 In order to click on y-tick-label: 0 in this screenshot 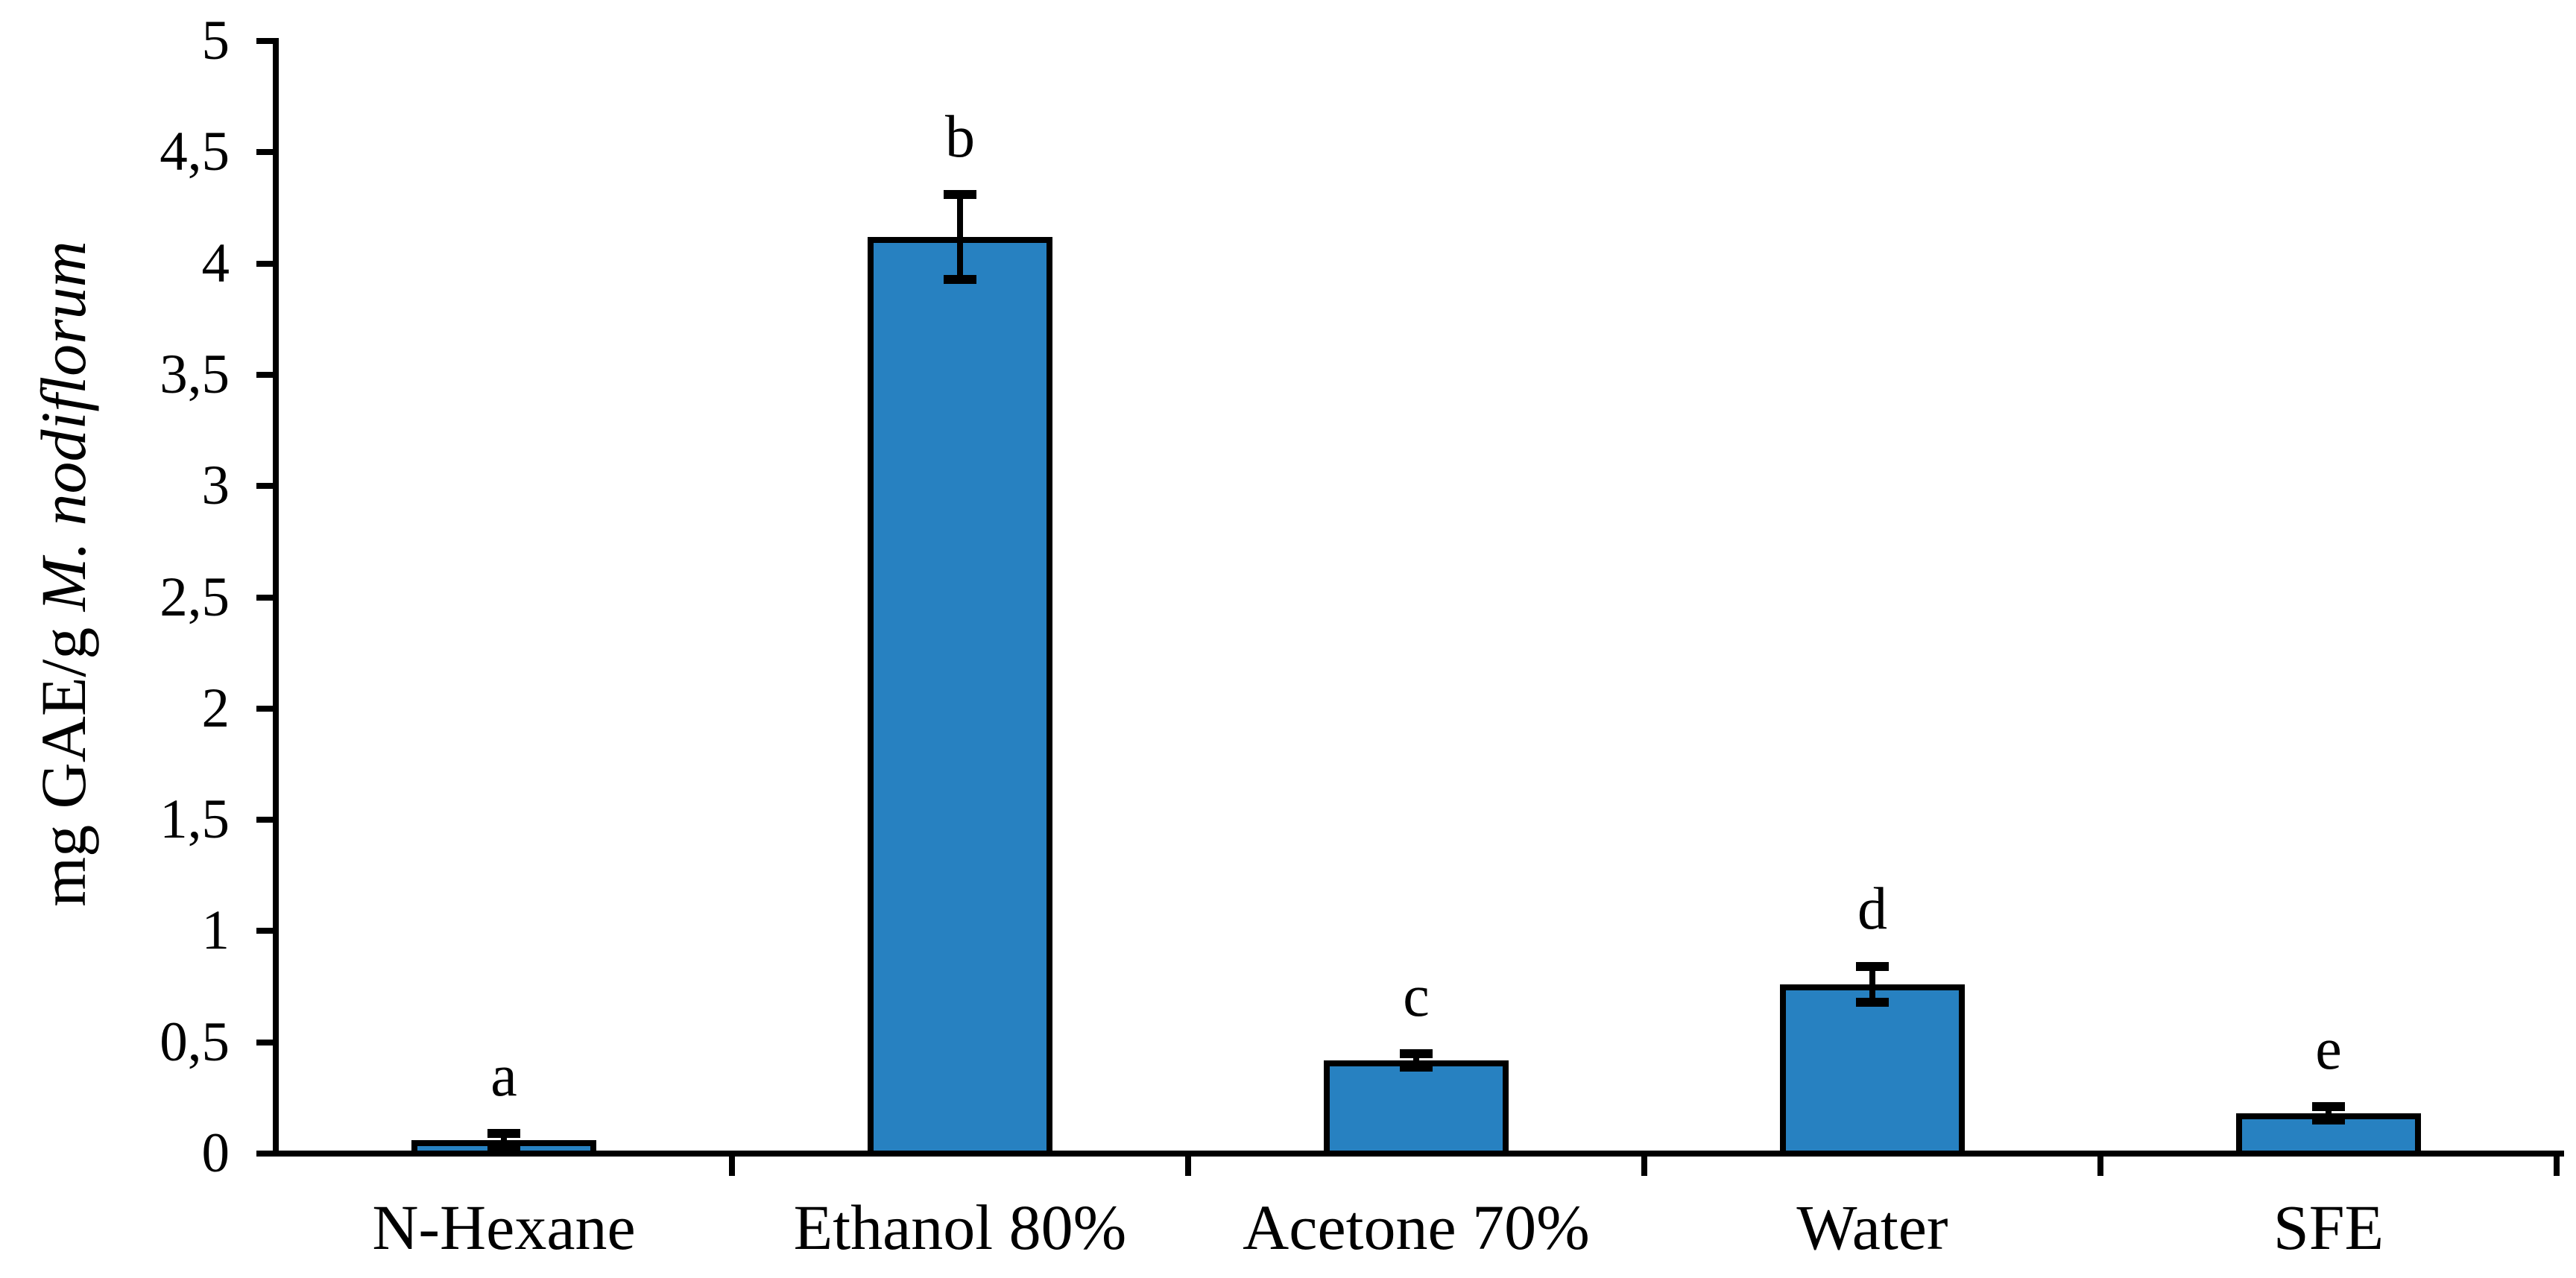, I will do `click(215, 1153)`.